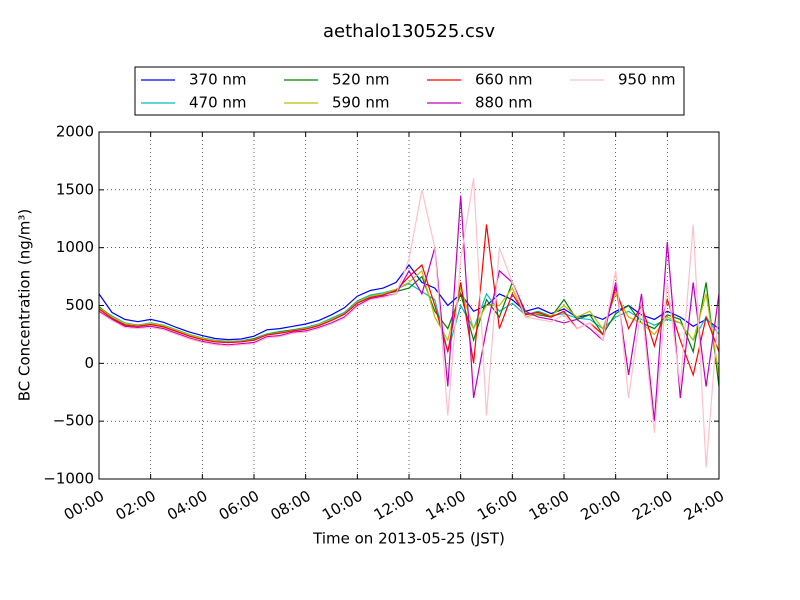 This screenshot has width=800, height=600. Describe the element at coordinates (73, 421) in the screenshot. I see `y-tick-label: −500` at that location.